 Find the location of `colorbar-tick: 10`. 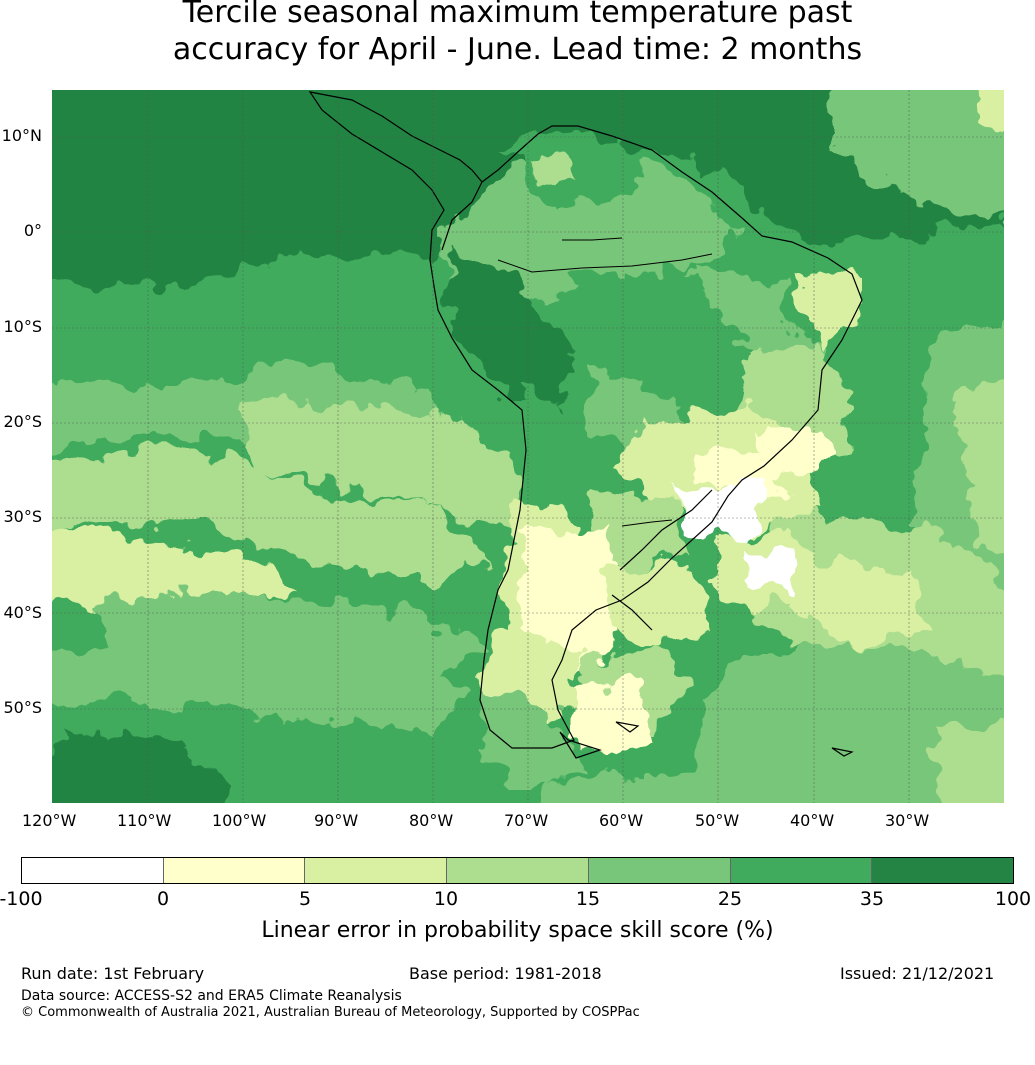

colorbar-tick: 10 is located at coordinates (446, 899).